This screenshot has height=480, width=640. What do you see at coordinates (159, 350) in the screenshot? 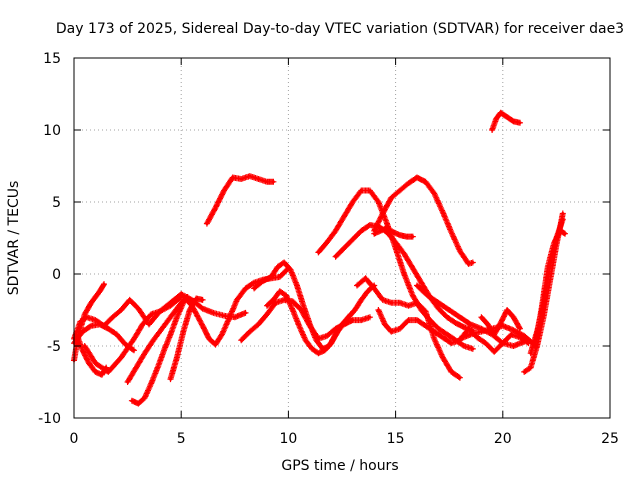
I see `series-track-g` at bounding box center [159, 350].